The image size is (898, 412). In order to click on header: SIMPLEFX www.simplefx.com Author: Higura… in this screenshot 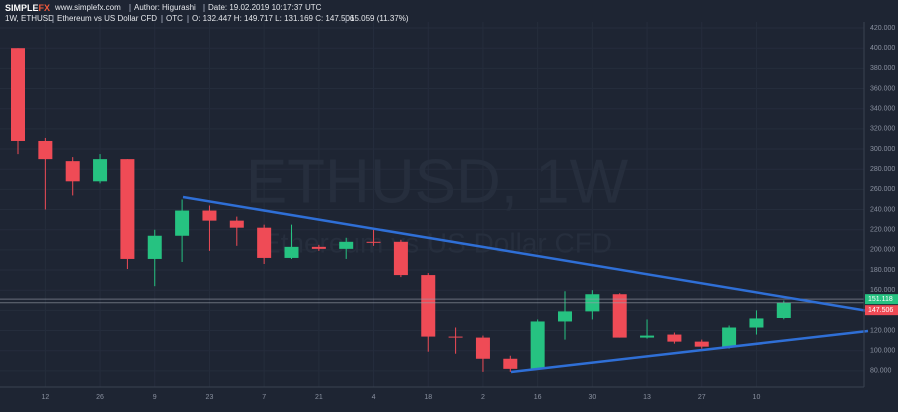, I will do `click(207, 13)`.